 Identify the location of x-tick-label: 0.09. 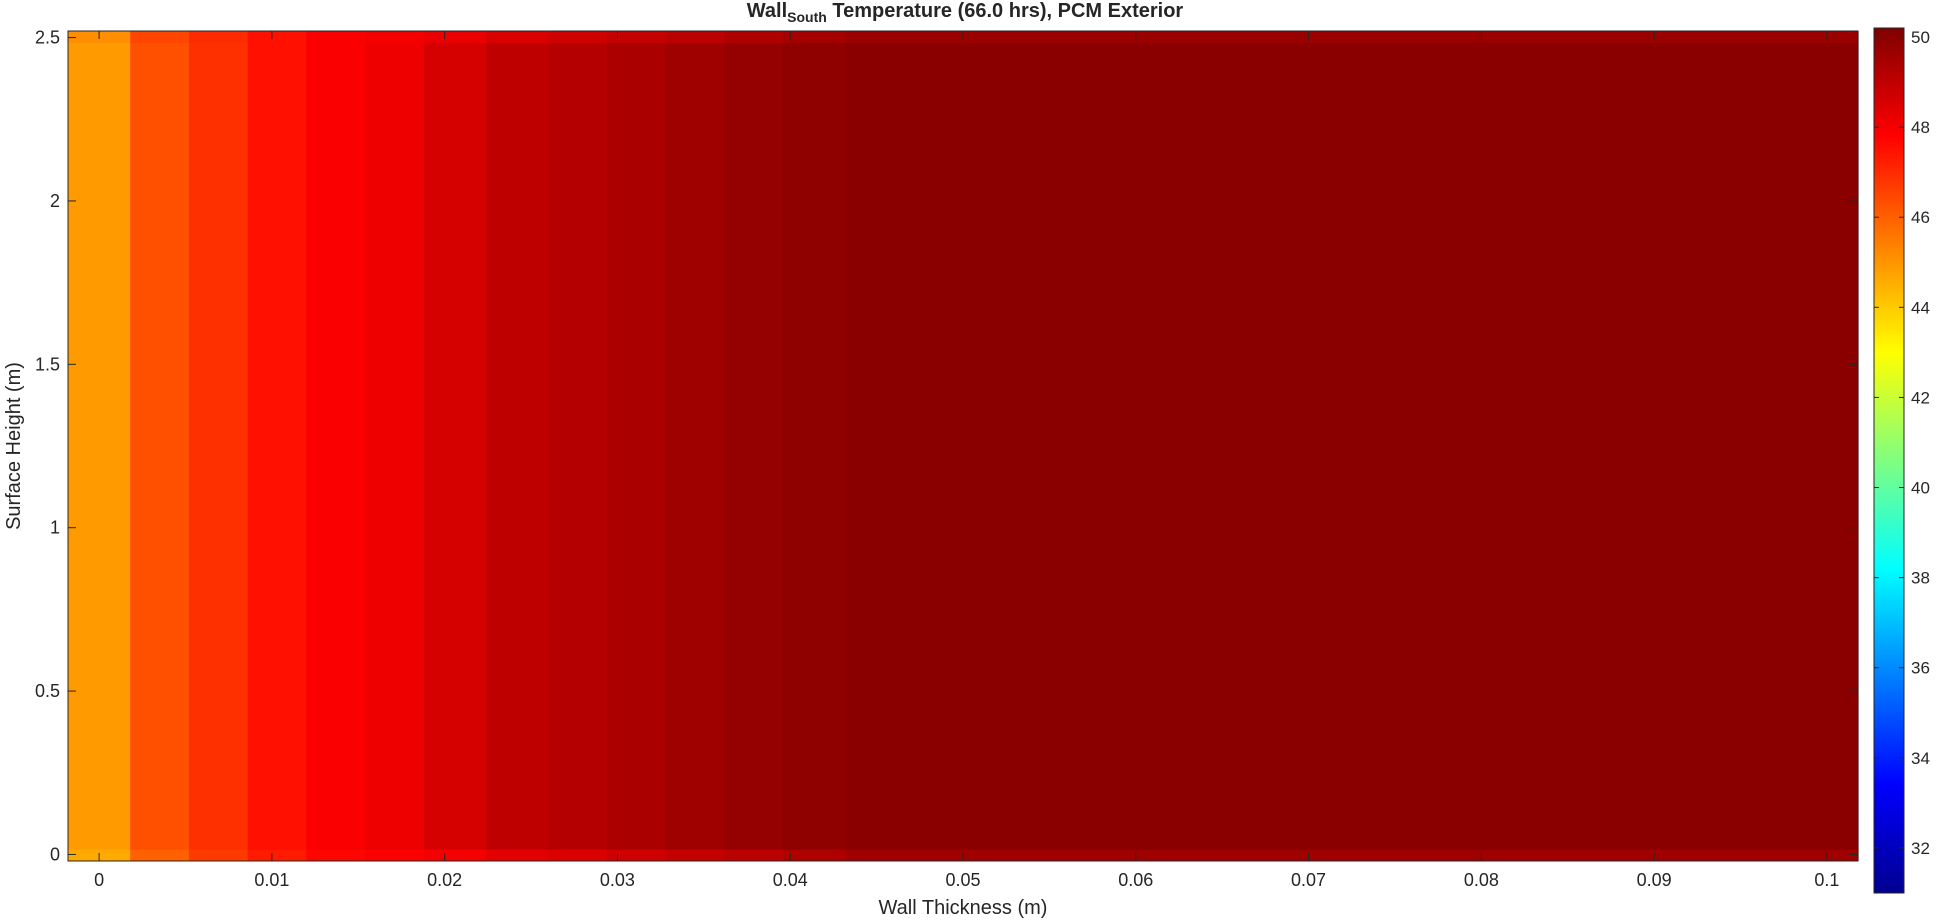
(1654, 880).